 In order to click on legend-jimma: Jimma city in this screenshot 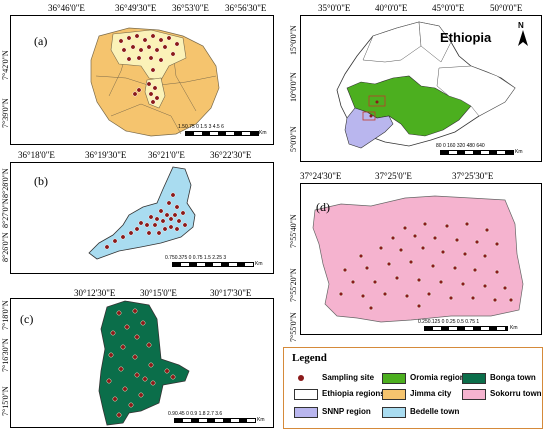, I will do `click(431, 393)`.